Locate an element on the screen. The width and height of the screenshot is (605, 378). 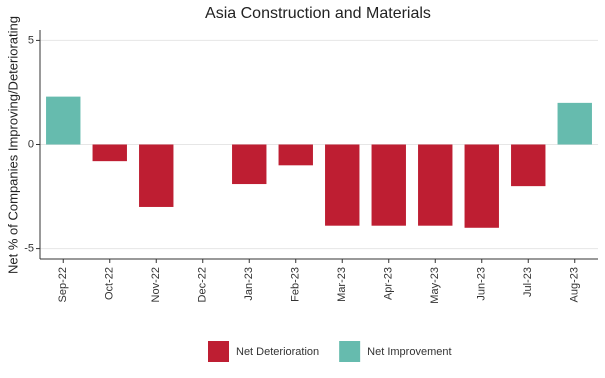
x-tick-label: Aug-23 is located at coordinates (575, 284).